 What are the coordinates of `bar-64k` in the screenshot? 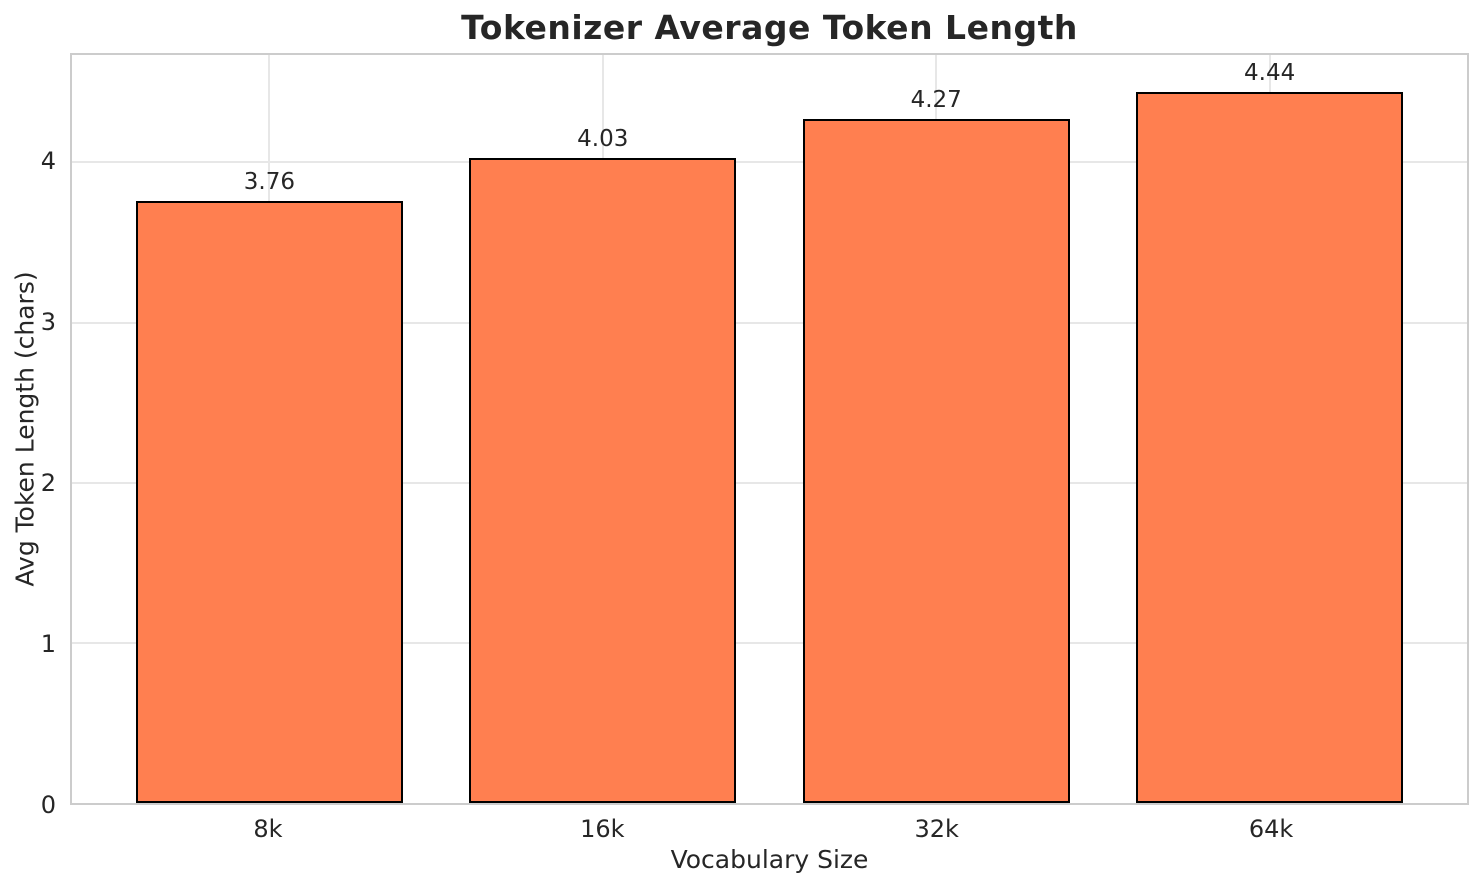 It's located at (1269, 447).